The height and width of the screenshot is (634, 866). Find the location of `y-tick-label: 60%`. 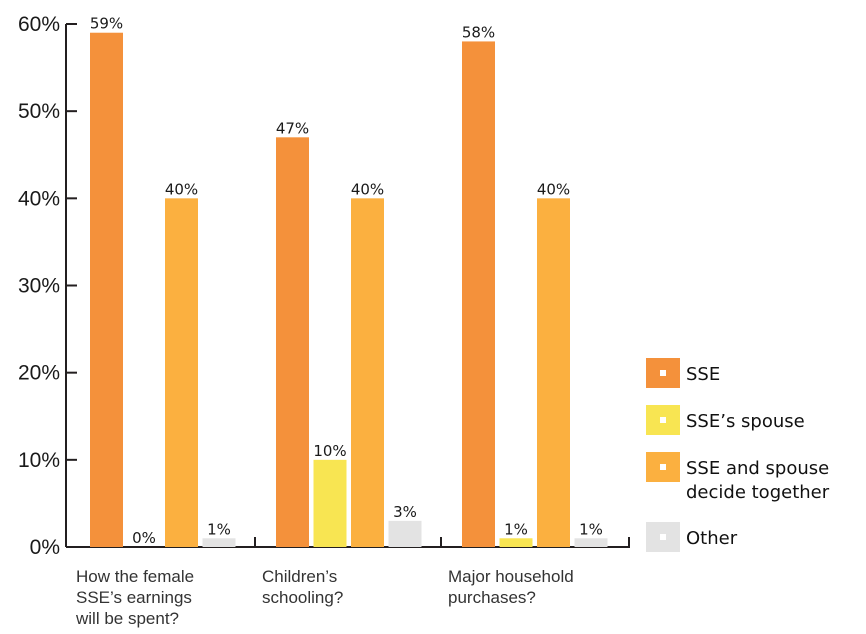

y-tick-label: 60% is located at coordinates (39, 24).